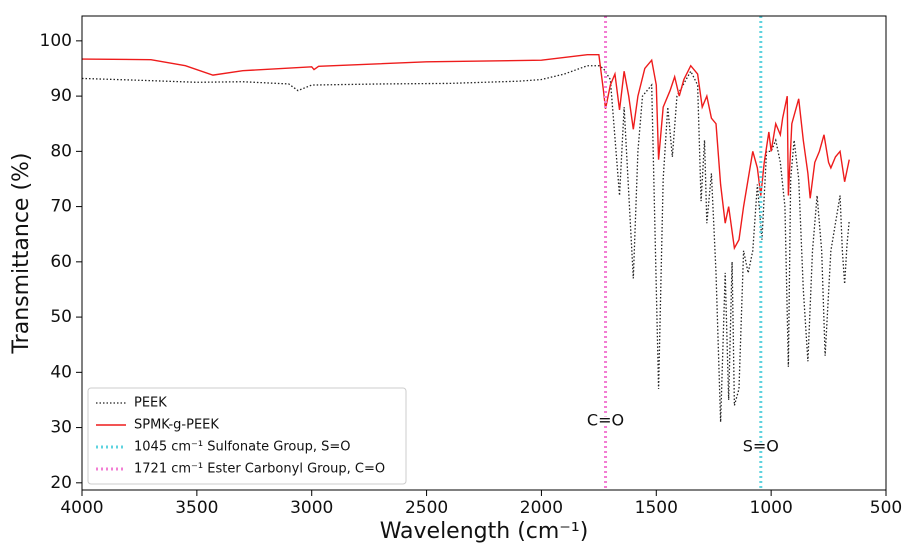 Image resolution: width=906 pixels, height=549 pixels. What do you see at coordinates (176, 425) in the screenshot?
I see `legend-label: SPMK-g-PEEK` at bounding box center [176, 425].